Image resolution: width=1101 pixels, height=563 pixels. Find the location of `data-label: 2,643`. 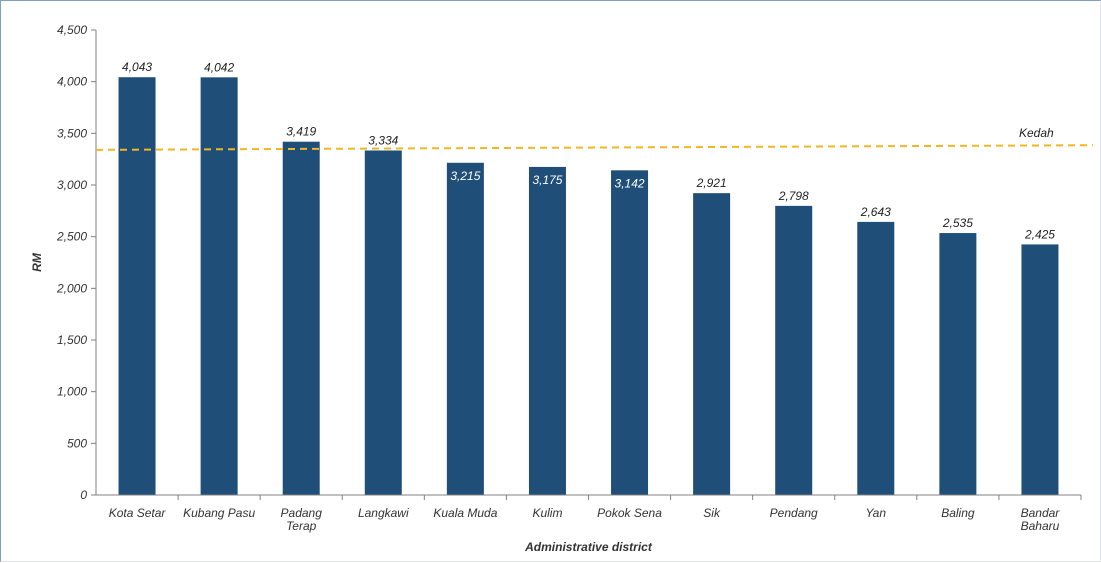

data-label: 2,643 is located at coordinates (875, 212).